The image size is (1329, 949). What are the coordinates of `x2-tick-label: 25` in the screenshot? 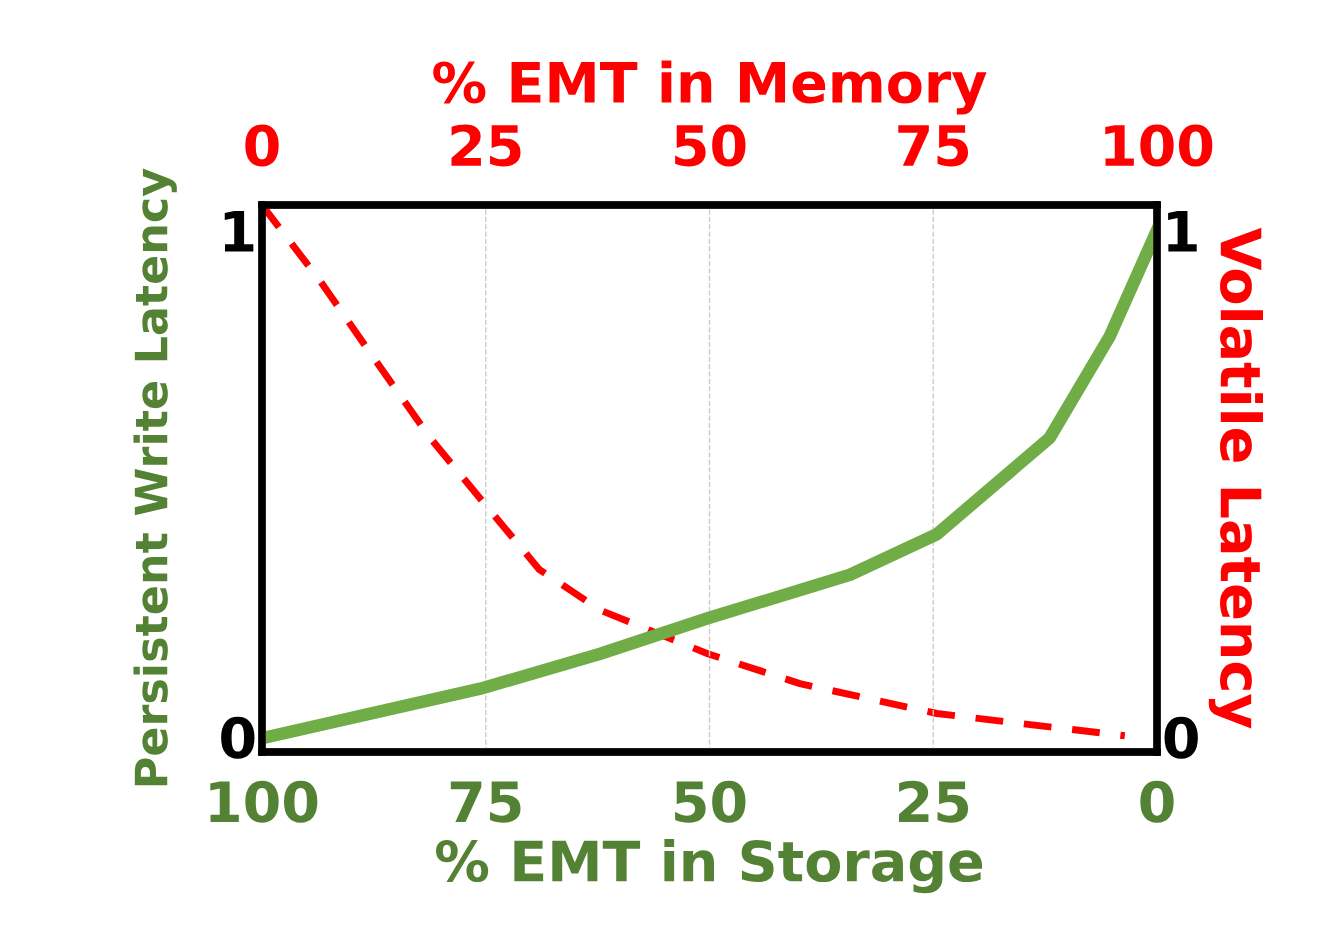 It's located at (486, 145).